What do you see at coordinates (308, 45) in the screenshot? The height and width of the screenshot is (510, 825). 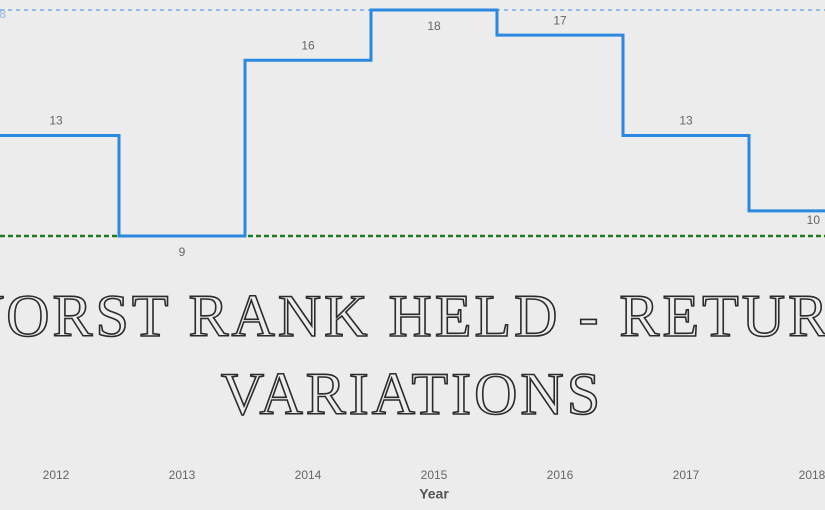 I see `data-label: 16` at bounding box center [308, 45].